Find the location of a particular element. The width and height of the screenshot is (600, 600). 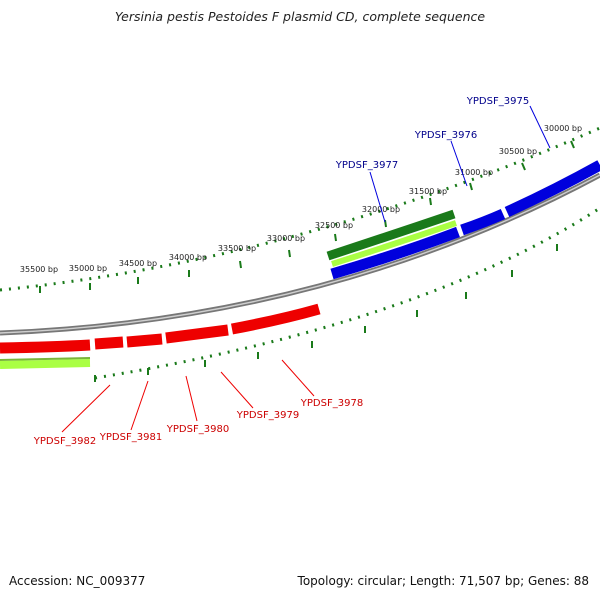

gene-label-YPDSF_3976: YPDSF_3976 is located at coordinates (445, 135).